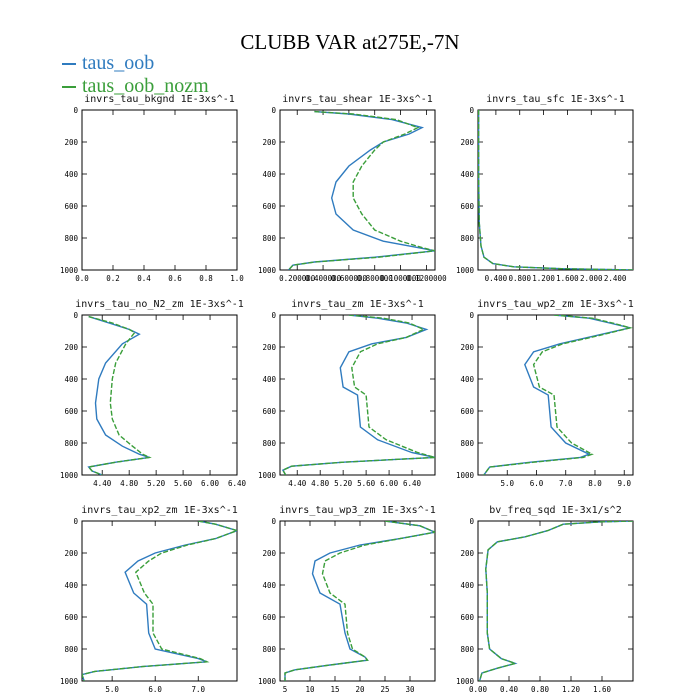  Describe the element at coordinates (112, 689) in the screenshot. I see `x-tick-label: 5.0` at that location.